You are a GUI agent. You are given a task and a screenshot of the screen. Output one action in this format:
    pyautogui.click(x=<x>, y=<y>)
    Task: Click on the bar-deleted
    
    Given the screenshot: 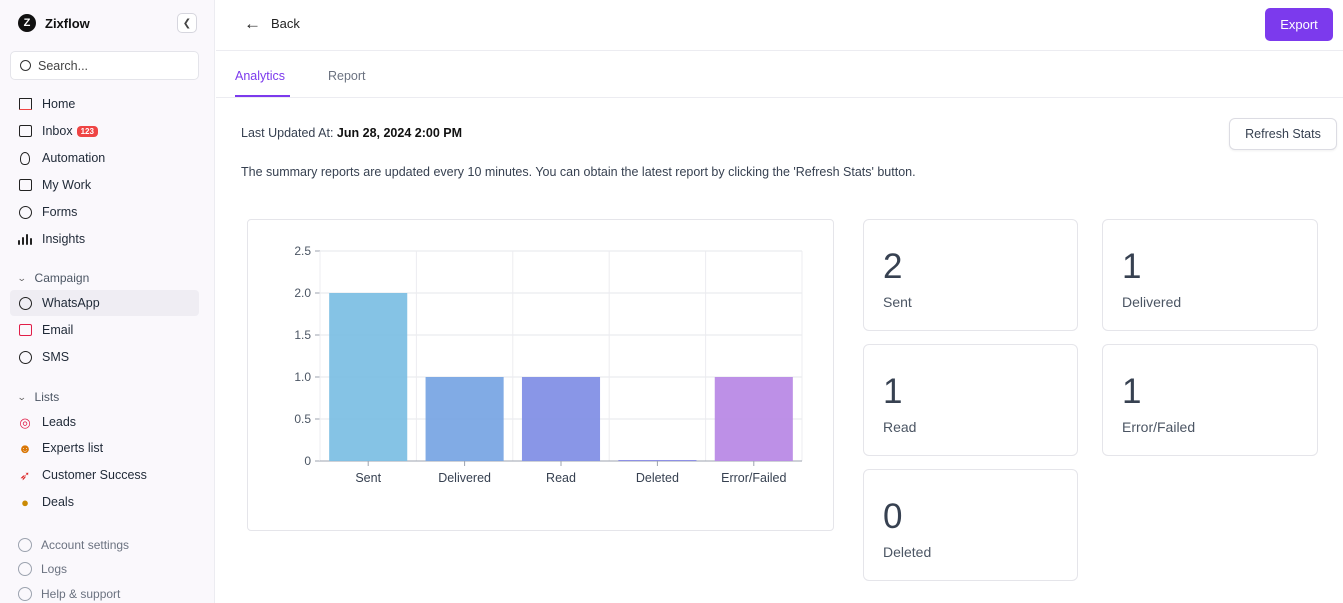 What is the action you would take?
    pyautogui.click(x=657, y=460)
    